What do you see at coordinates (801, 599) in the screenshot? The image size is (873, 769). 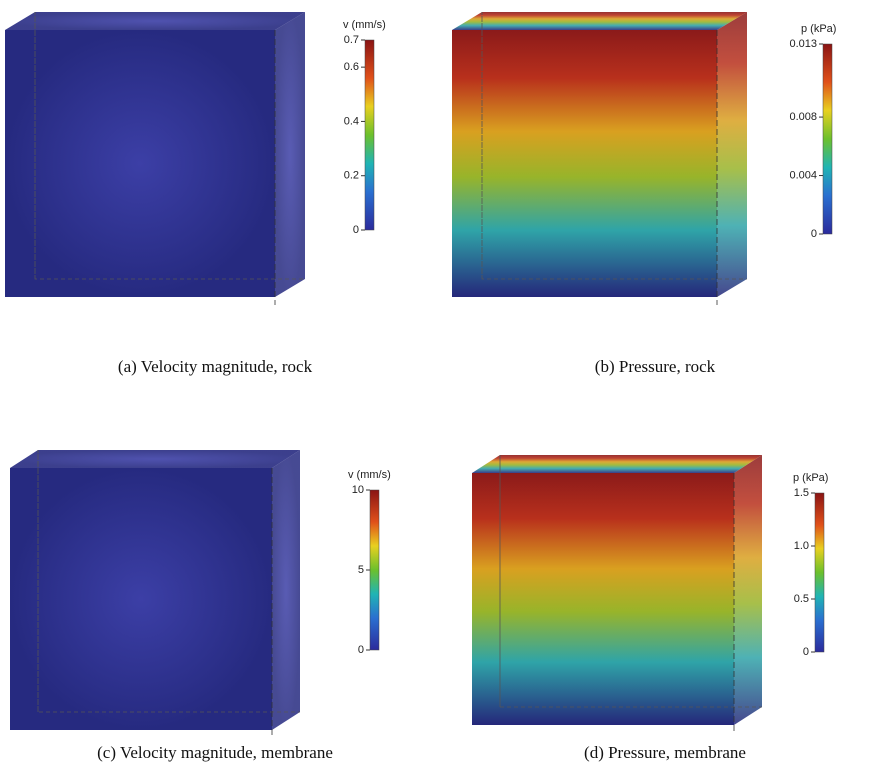 I see `colorbar-tick-label: 0.5` at bounding box center [801, 599].